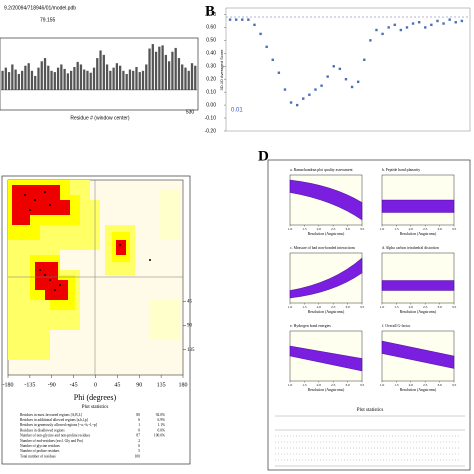  Describe the element at coordinates (162, 425) in the screenshot. I see `stats-percent: 1.1%` at that location.